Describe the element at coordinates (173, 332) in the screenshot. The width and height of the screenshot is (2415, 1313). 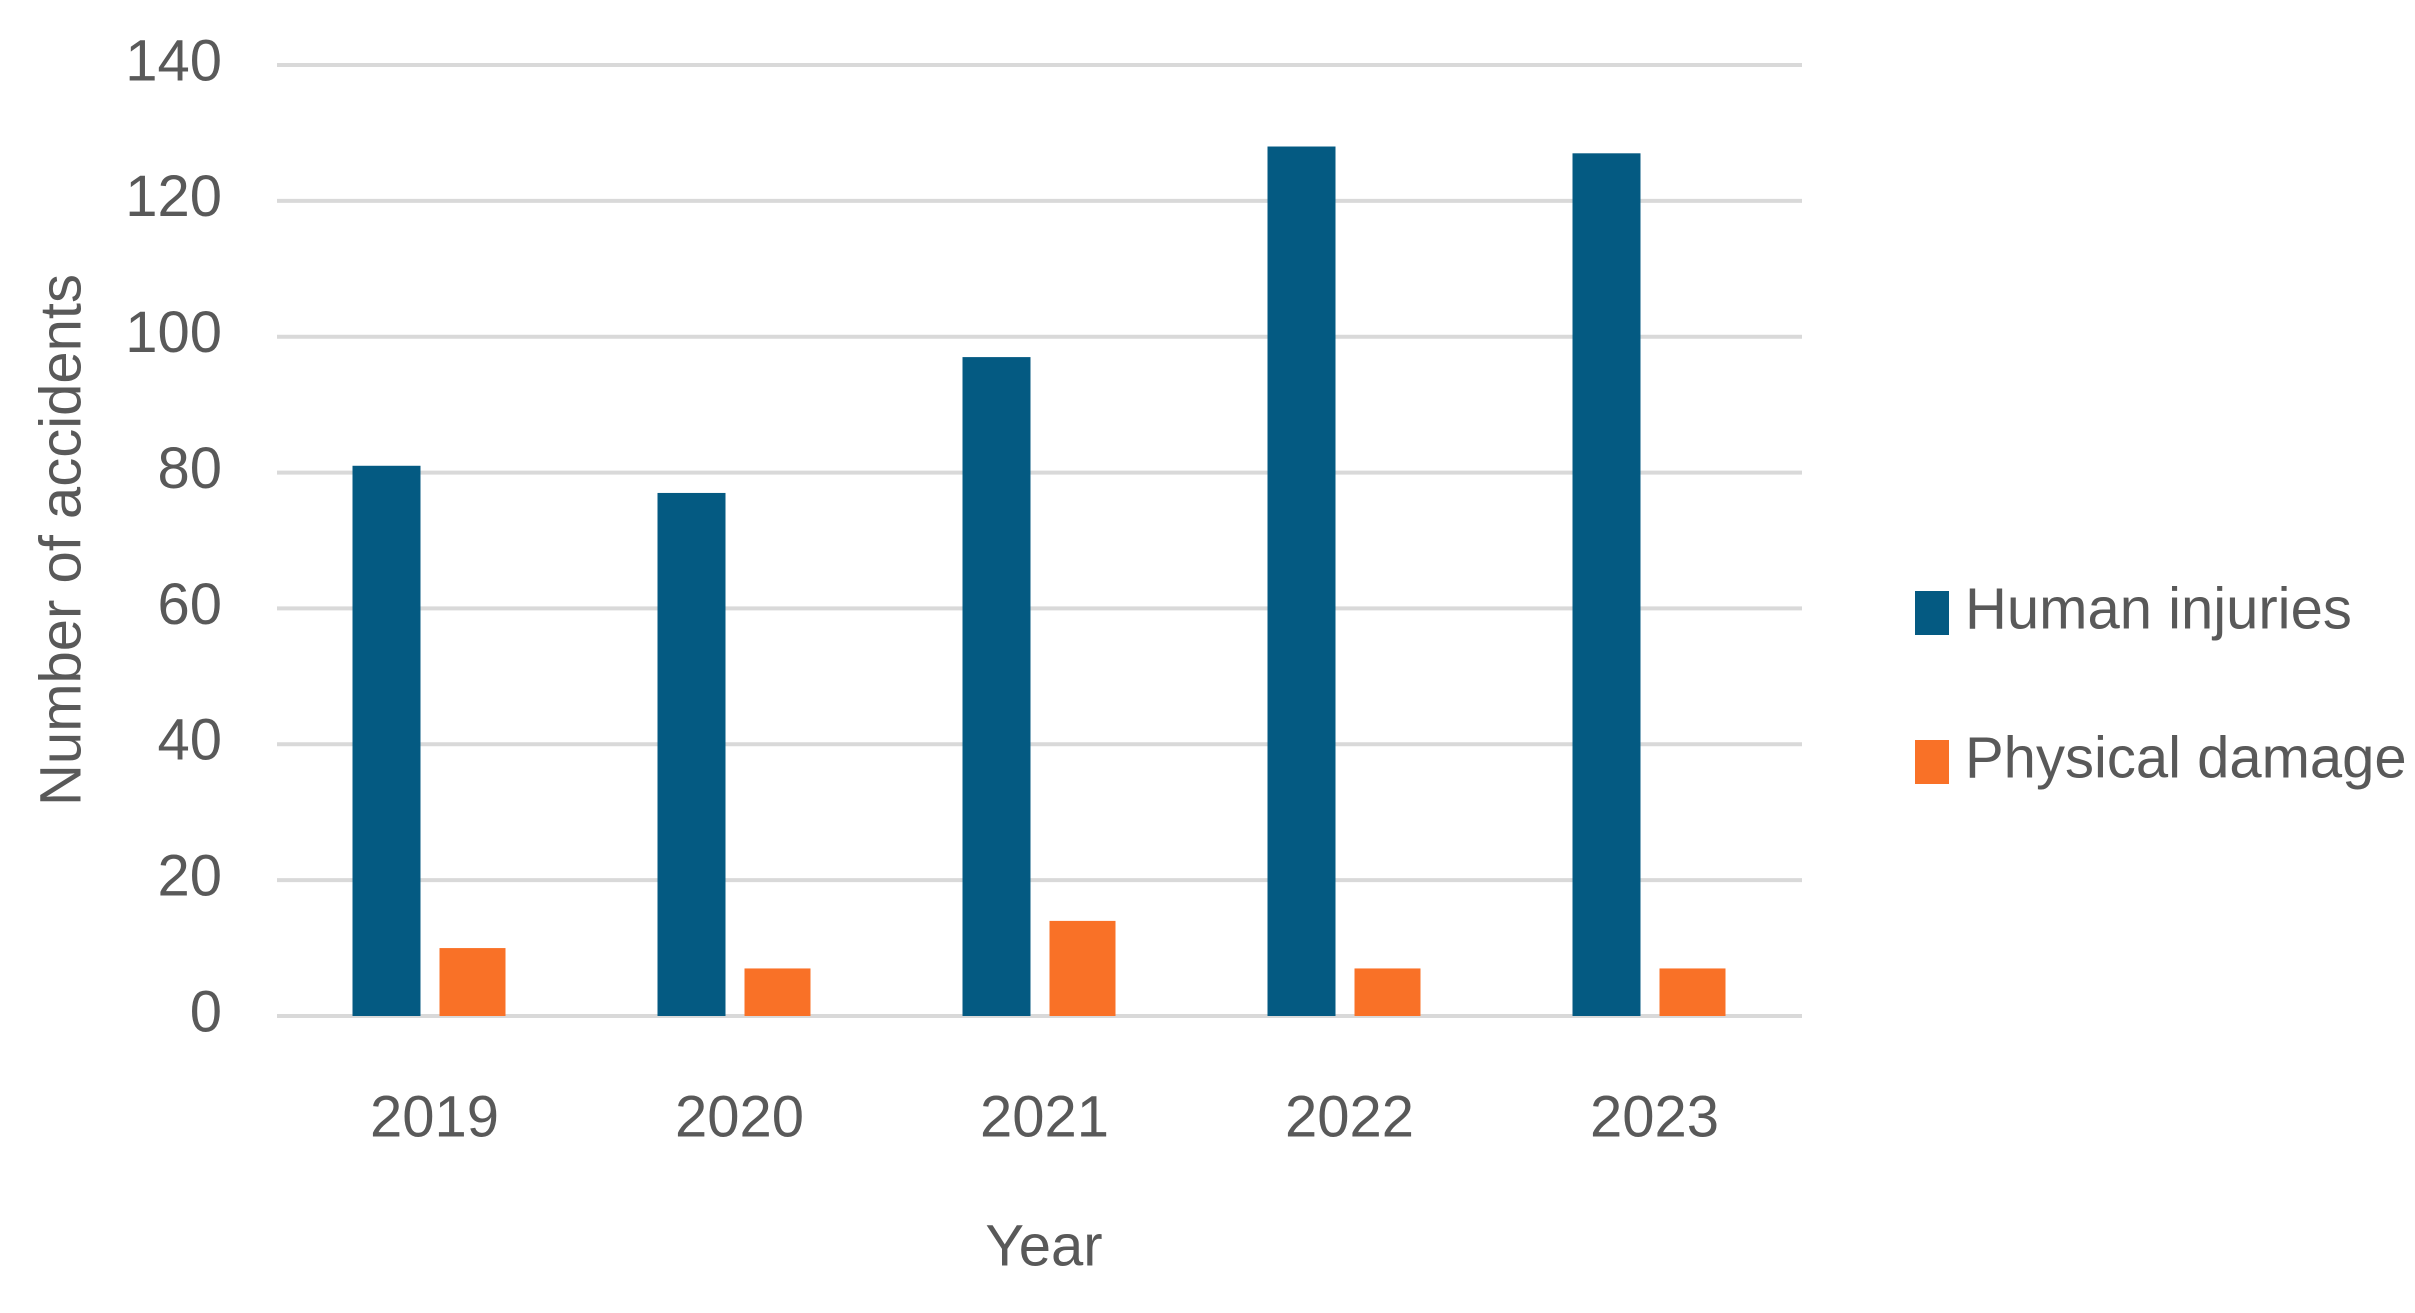
I see `y-tick-label: 100` at that location.